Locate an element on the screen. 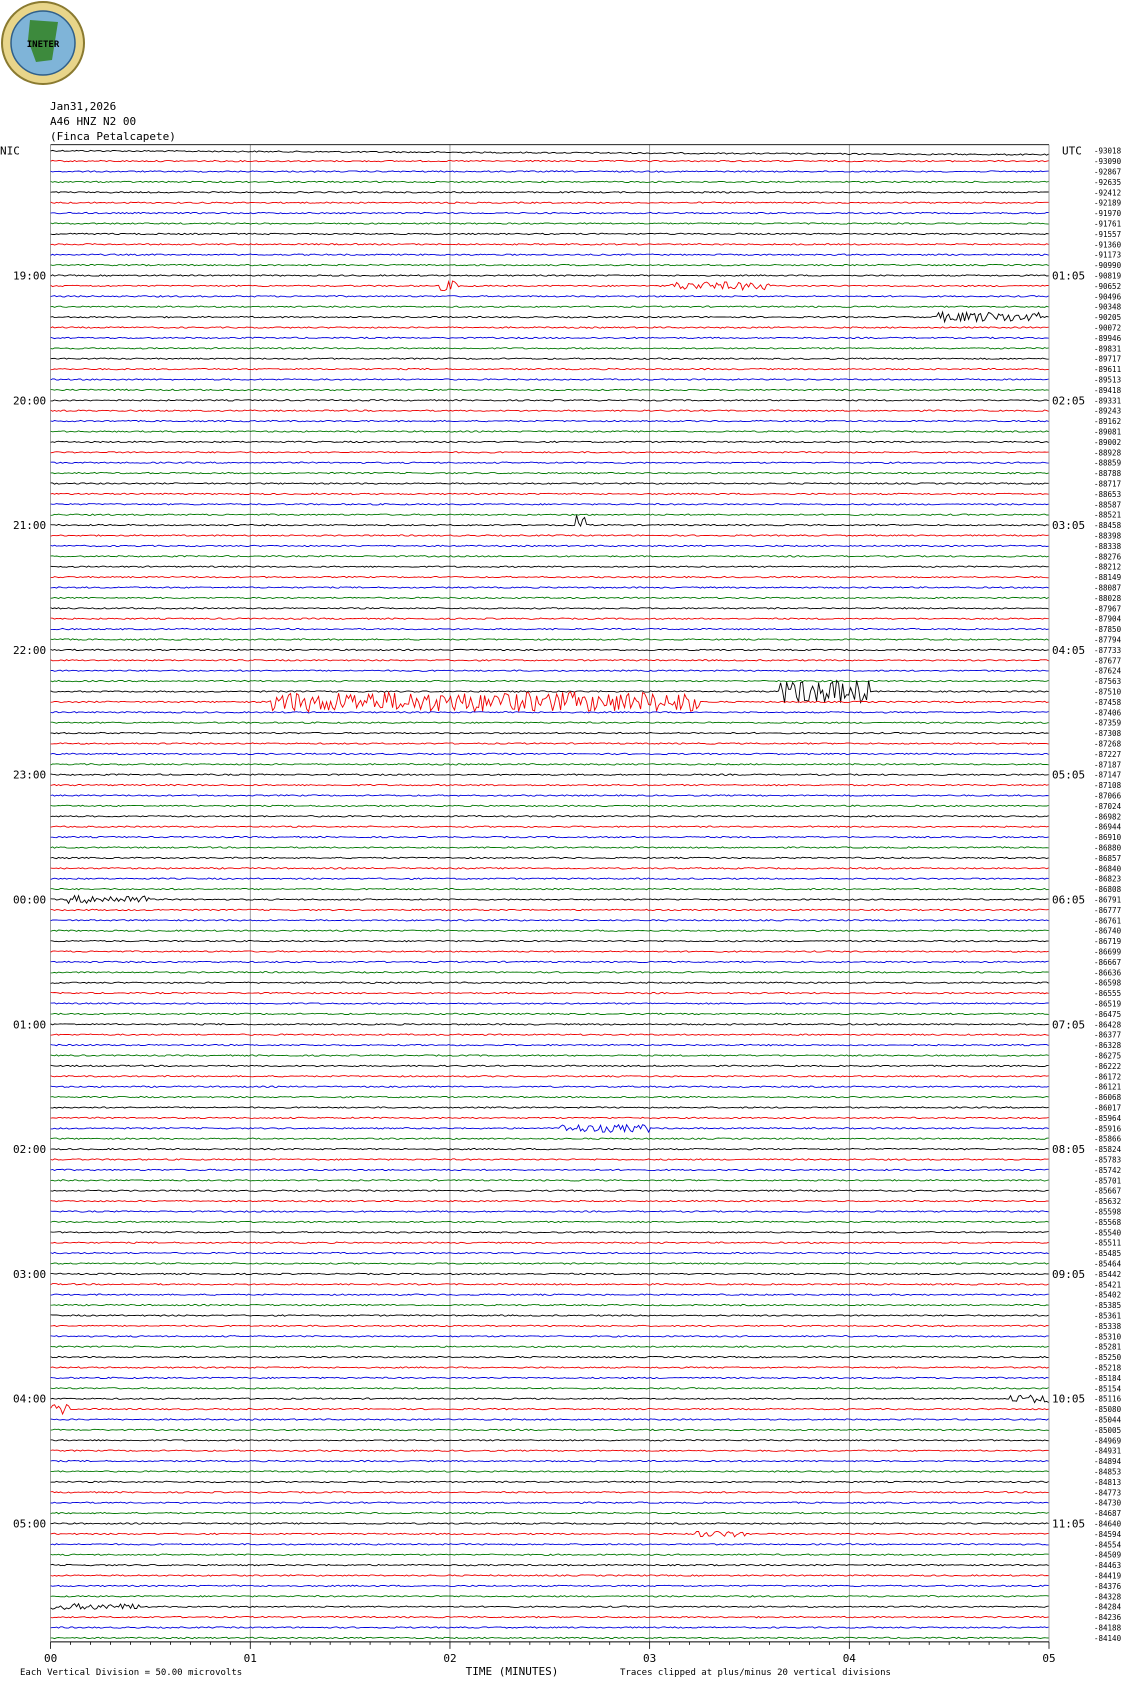 The width and height of the screenshot is (1130, 1693). trace-offset: -90348 is located at coordinates (1108, 307).